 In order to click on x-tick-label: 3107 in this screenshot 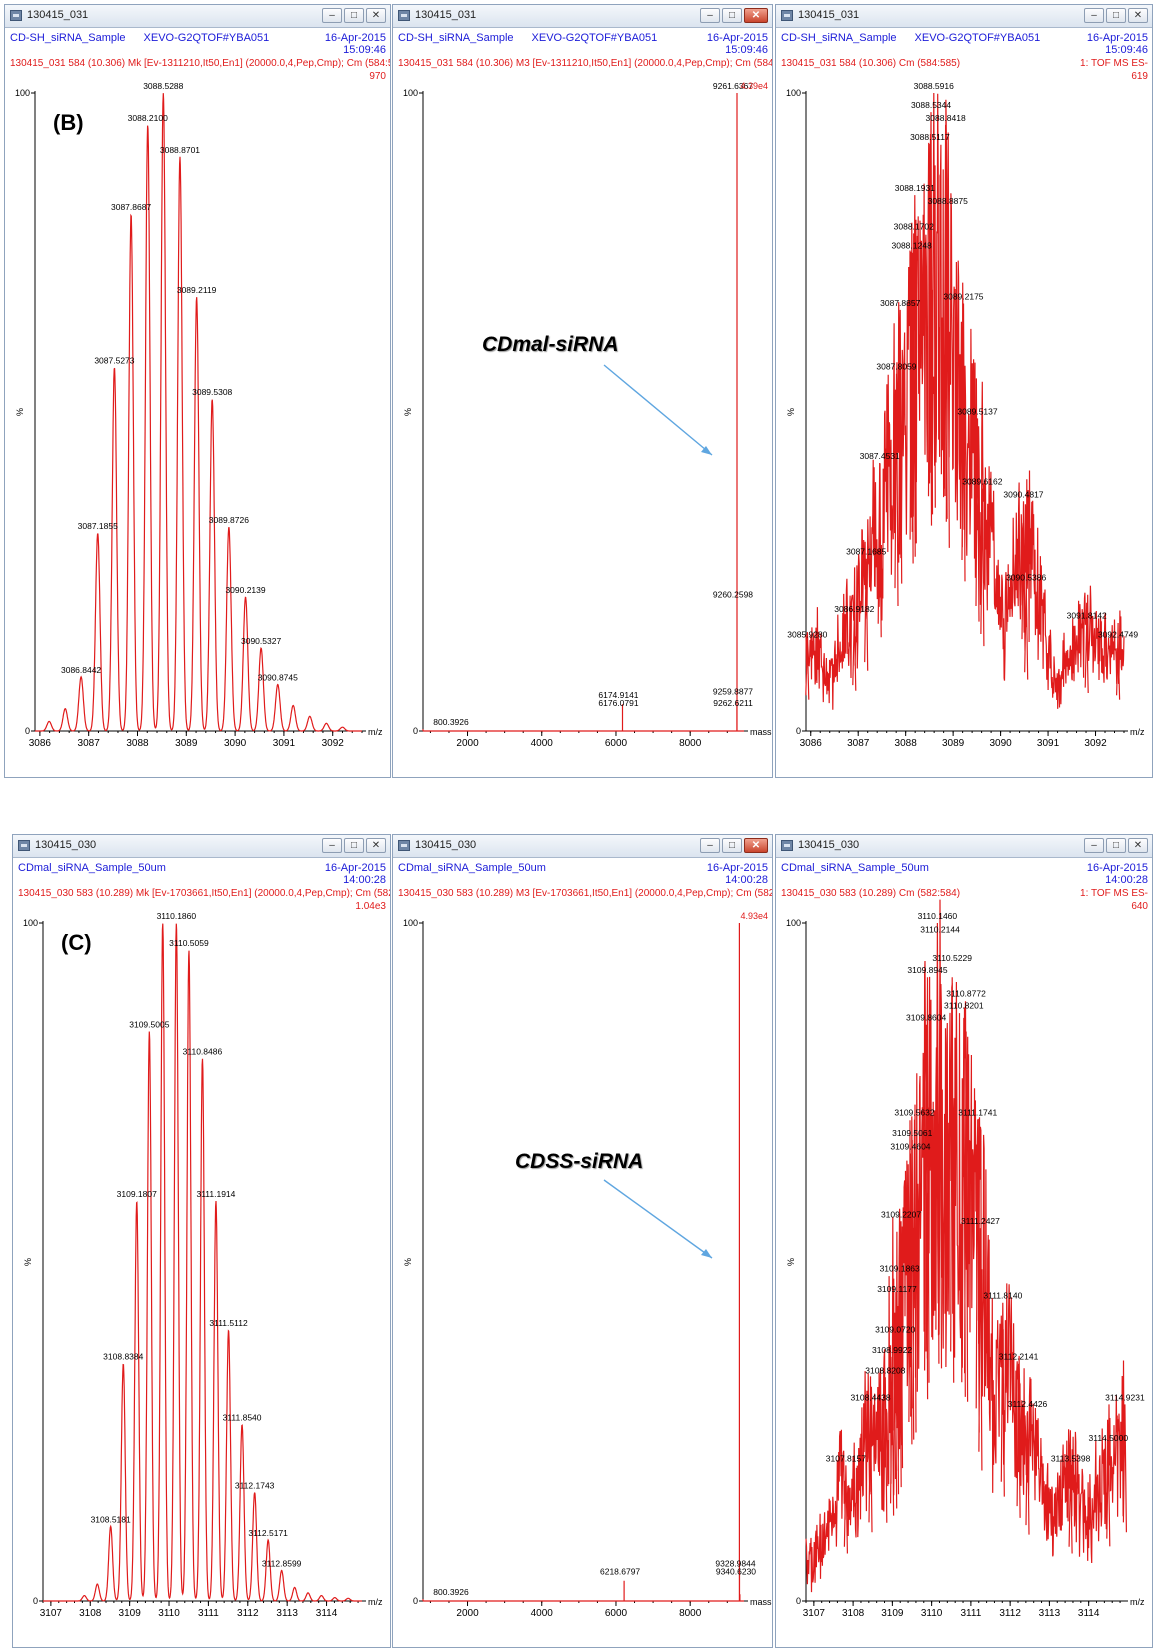, I will do `click(51, 1613)`.